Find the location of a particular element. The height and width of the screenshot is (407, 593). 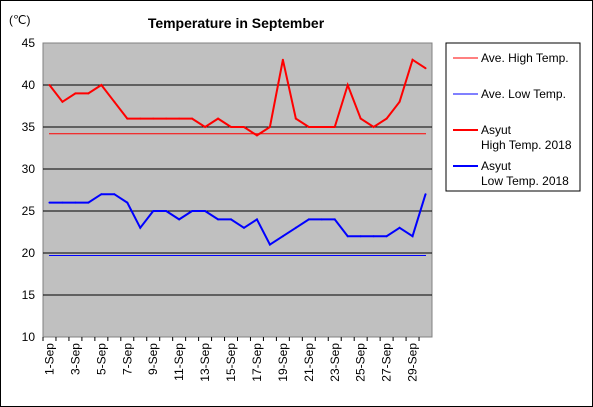

x-tick-label: 3-Sep is located at coordinates (75, 359).